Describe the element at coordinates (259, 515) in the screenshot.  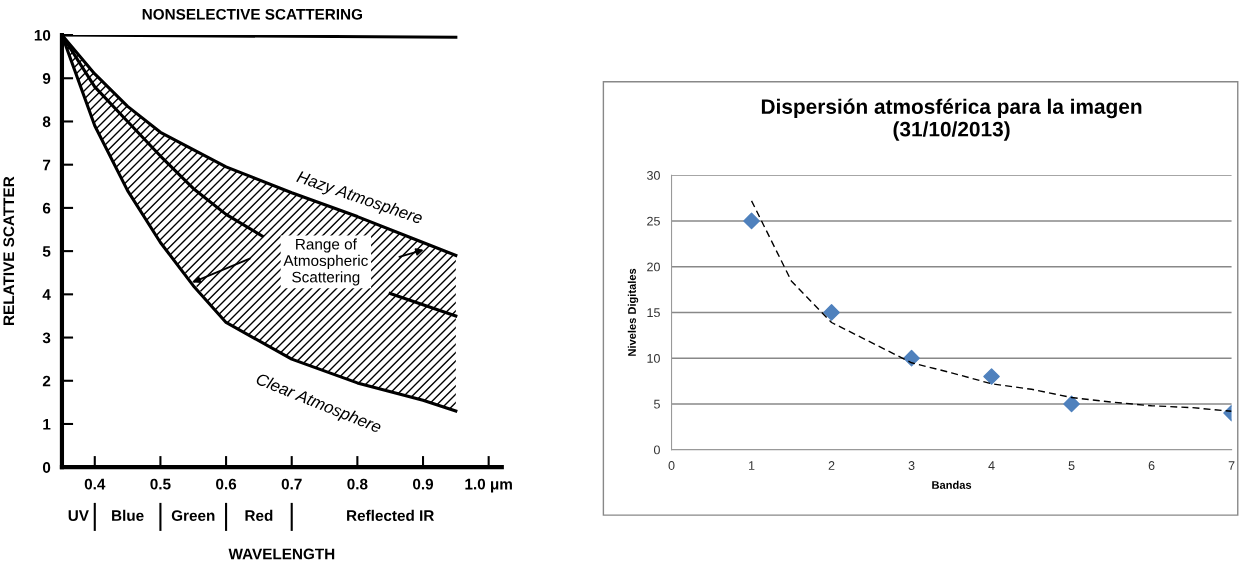
I see `text: Red` at that location.